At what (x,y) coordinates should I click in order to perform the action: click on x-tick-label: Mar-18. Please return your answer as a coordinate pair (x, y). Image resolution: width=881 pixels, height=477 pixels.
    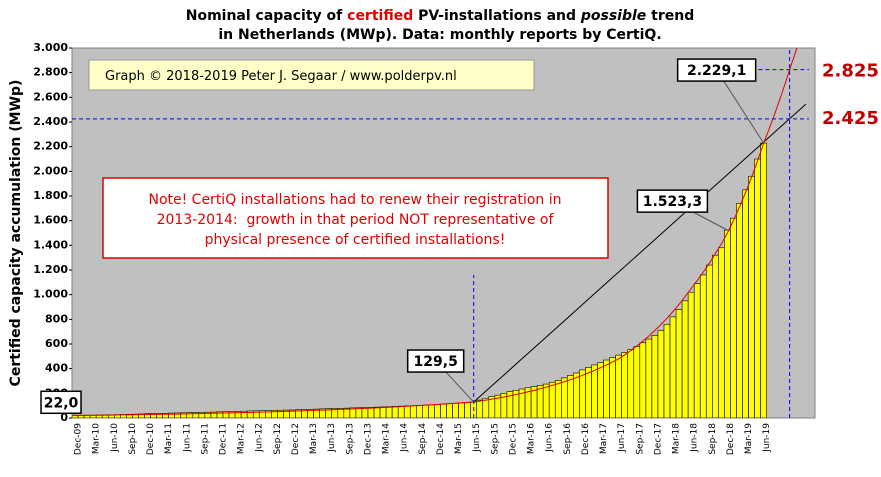
    Looking at the image, I should click on (677, 438).